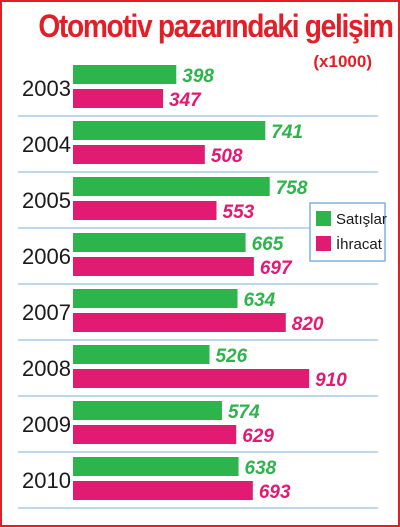  What do you see at coordinates (347, 232) in the screenshot?
I see `legend-box` at bounding box center [347, 232].